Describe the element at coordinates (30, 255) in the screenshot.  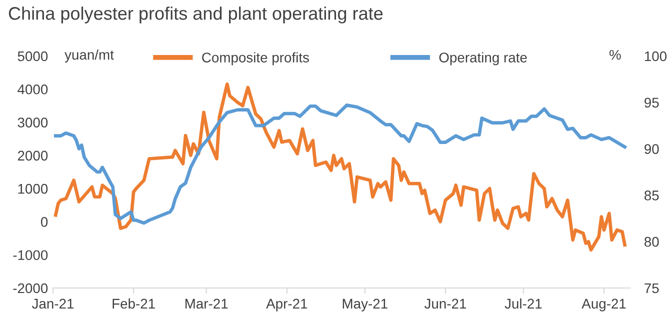
I see `y-tick-label: -1000` at that location.